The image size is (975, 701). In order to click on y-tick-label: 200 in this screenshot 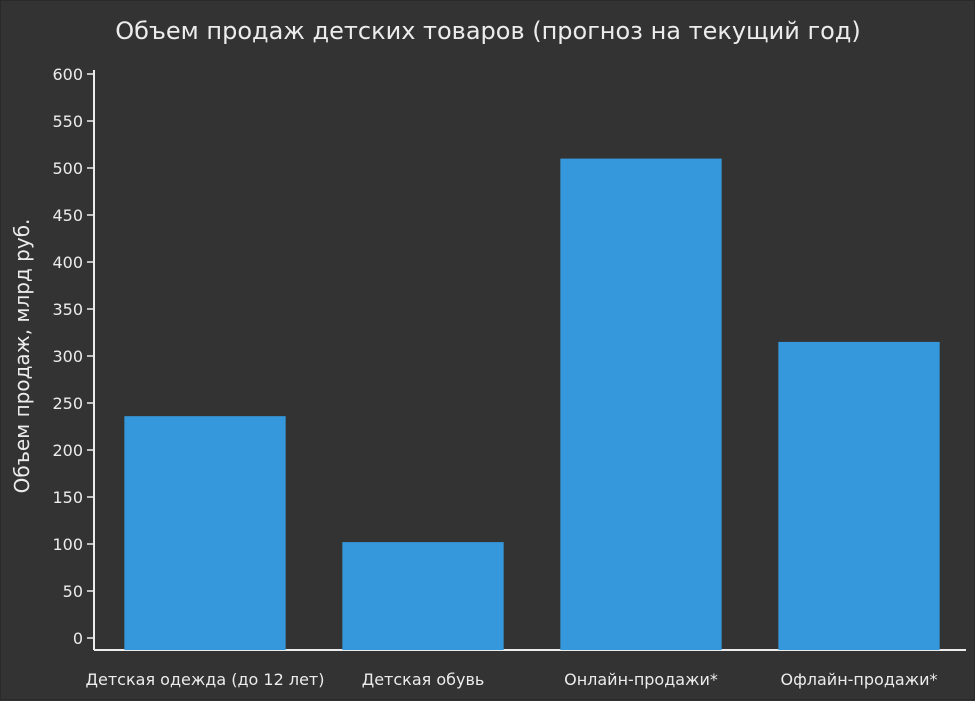, I will do `click(67, 450)`.